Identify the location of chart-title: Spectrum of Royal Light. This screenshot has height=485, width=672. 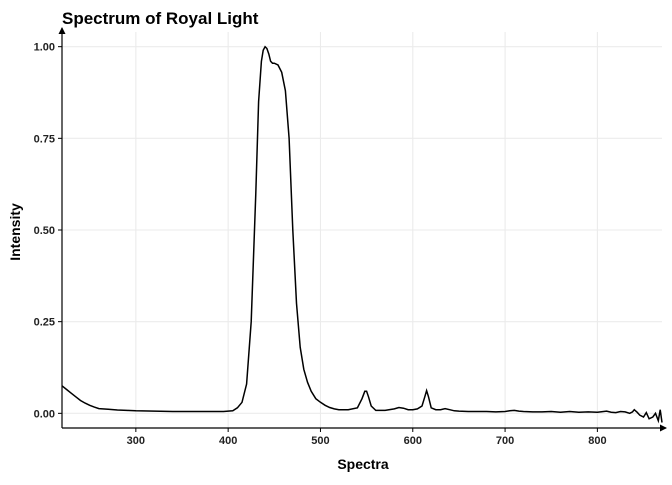
(160, 18).